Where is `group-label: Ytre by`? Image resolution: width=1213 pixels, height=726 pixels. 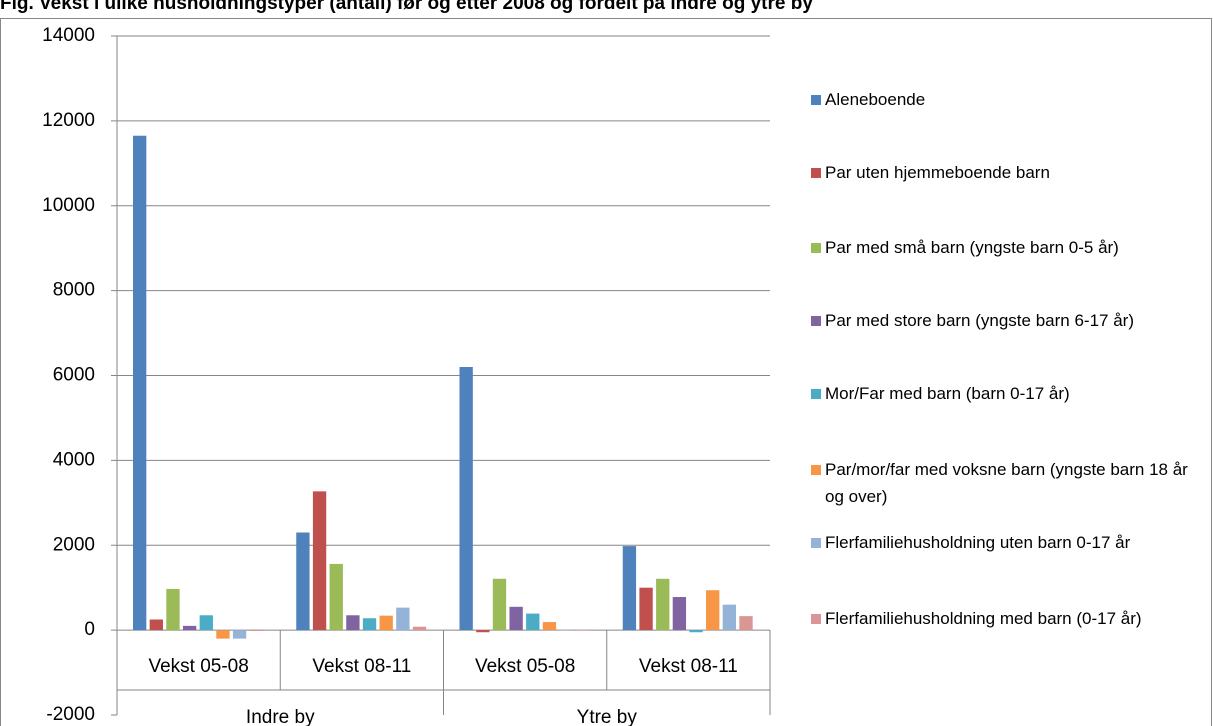 group-label: Ytre by is located at coordinates (607, 716).